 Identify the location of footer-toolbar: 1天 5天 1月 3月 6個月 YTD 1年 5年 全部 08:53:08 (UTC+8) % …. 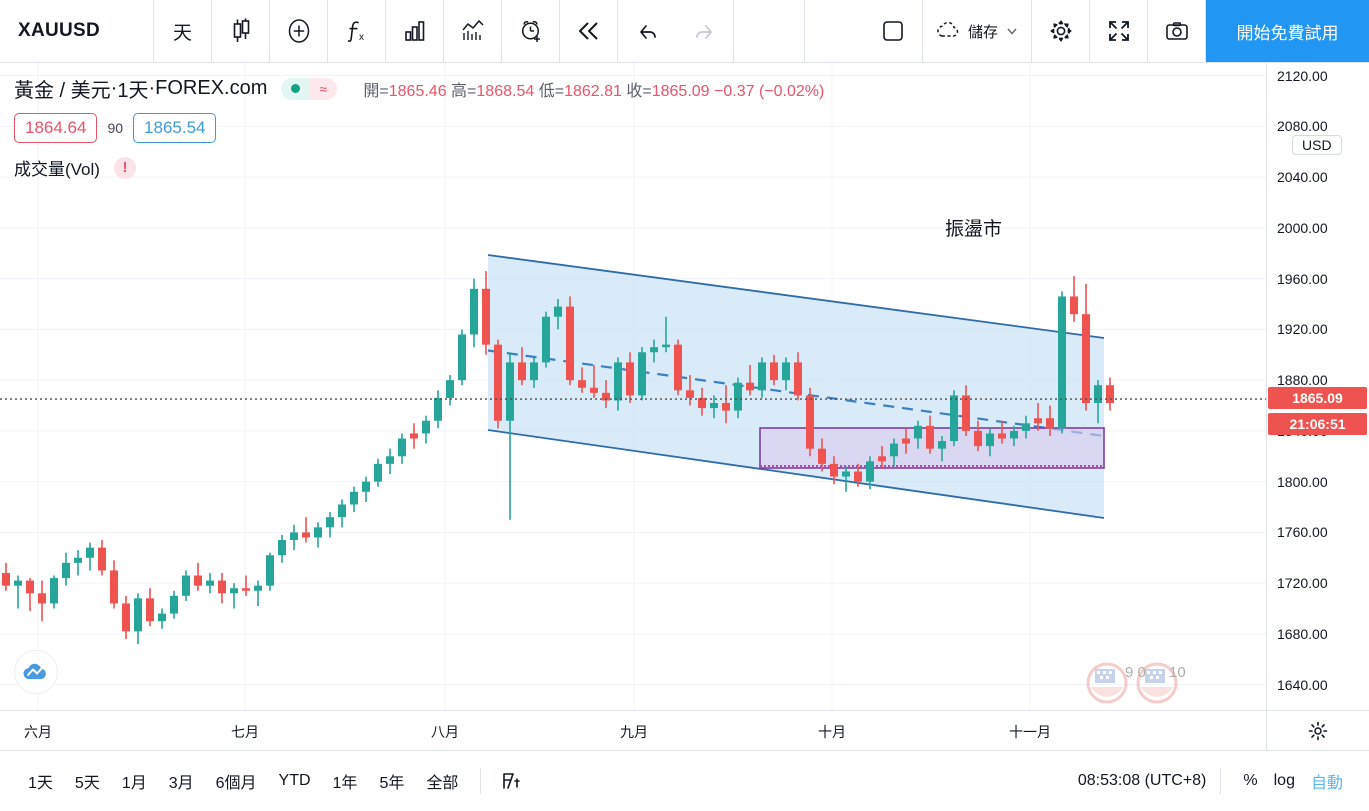
(684, 781).